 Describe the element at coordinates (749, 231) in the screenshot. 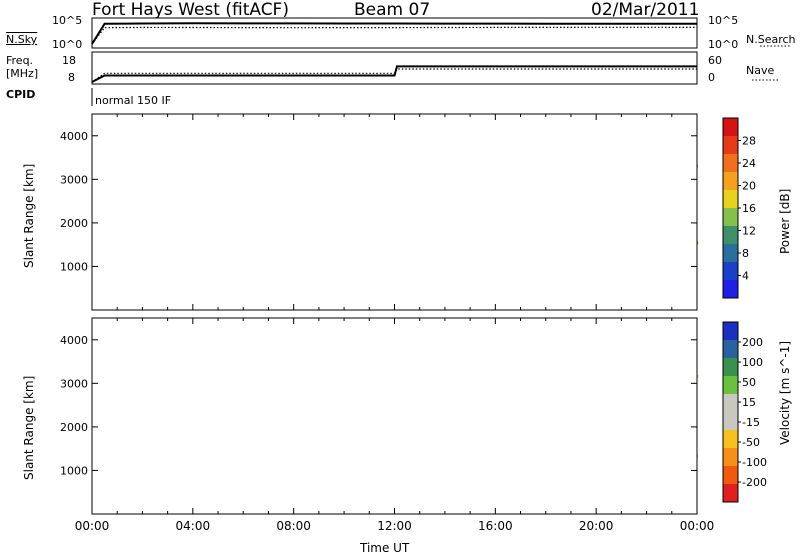

I see `power-colorbar-tick-label: 12` at that location.